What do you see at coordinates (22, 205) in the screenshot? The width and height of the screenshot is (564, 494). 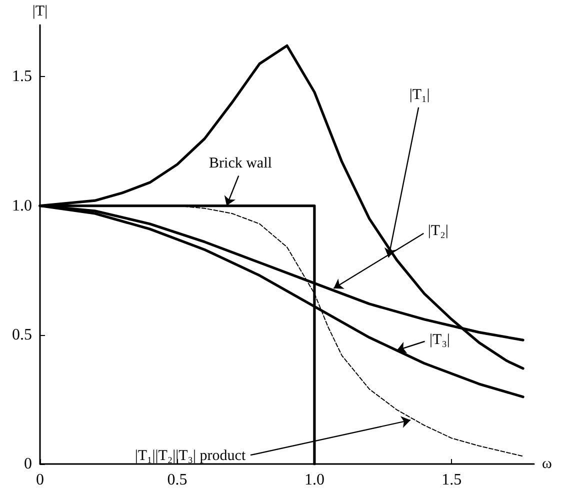 I see `y-tick-label: 1.0` at bounding box center [22, 205].